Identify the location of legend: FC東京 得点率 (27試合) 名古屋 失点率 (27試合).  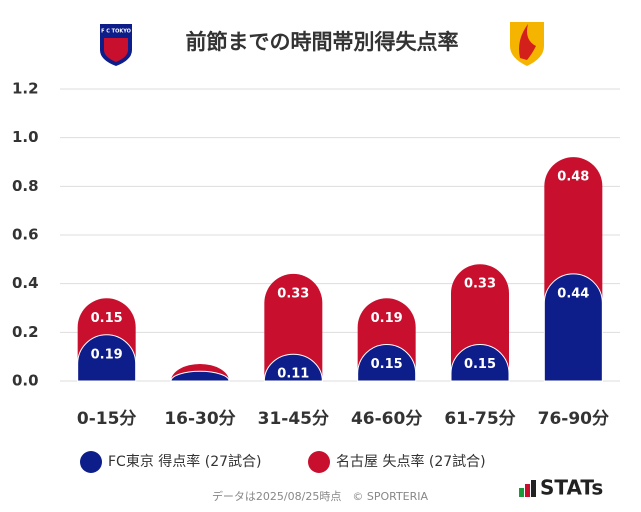
(283, 462).